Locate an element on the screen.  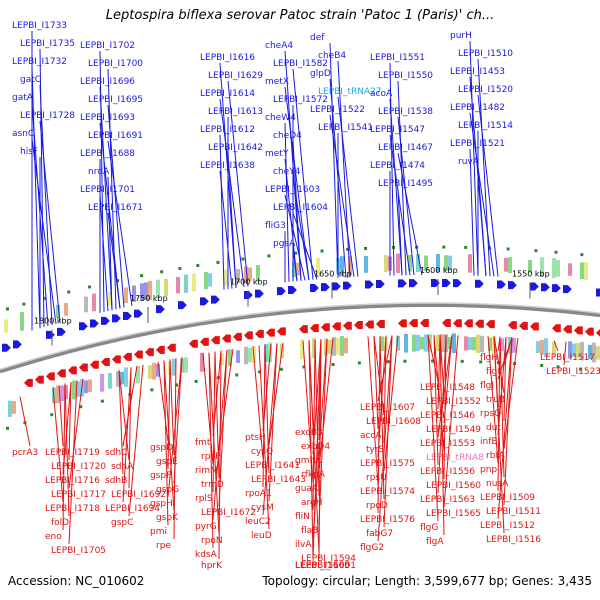
gene-label: LEPBI_I1671 is located at coordinates (115, 208).